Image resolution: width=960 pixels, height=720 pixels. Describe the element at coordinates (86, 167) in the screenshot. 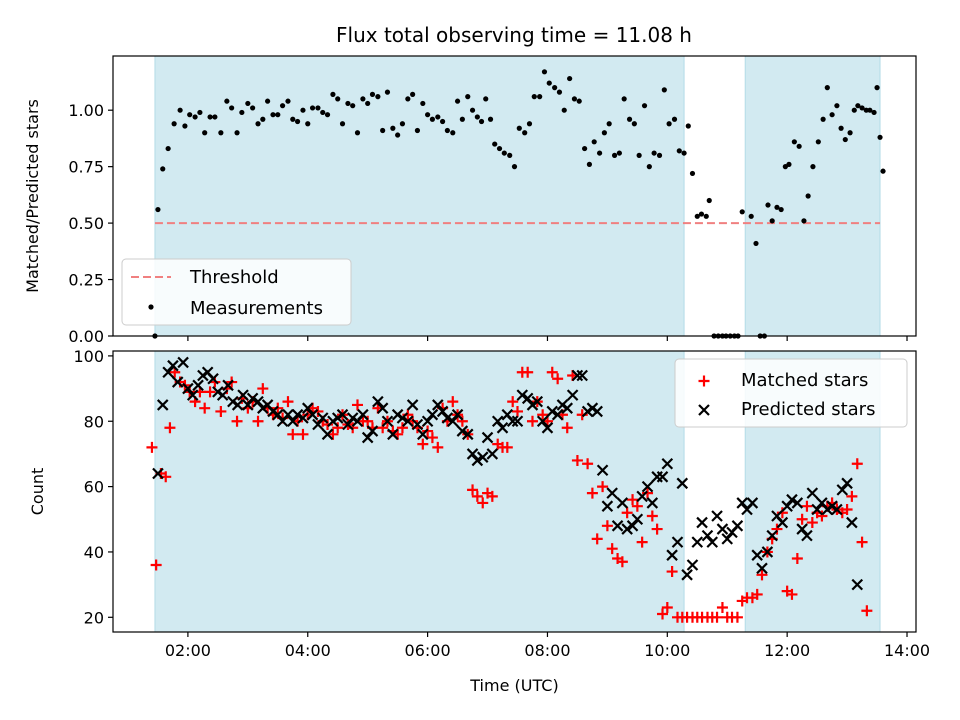

I see `y-tick-label: 0.75` at that location.